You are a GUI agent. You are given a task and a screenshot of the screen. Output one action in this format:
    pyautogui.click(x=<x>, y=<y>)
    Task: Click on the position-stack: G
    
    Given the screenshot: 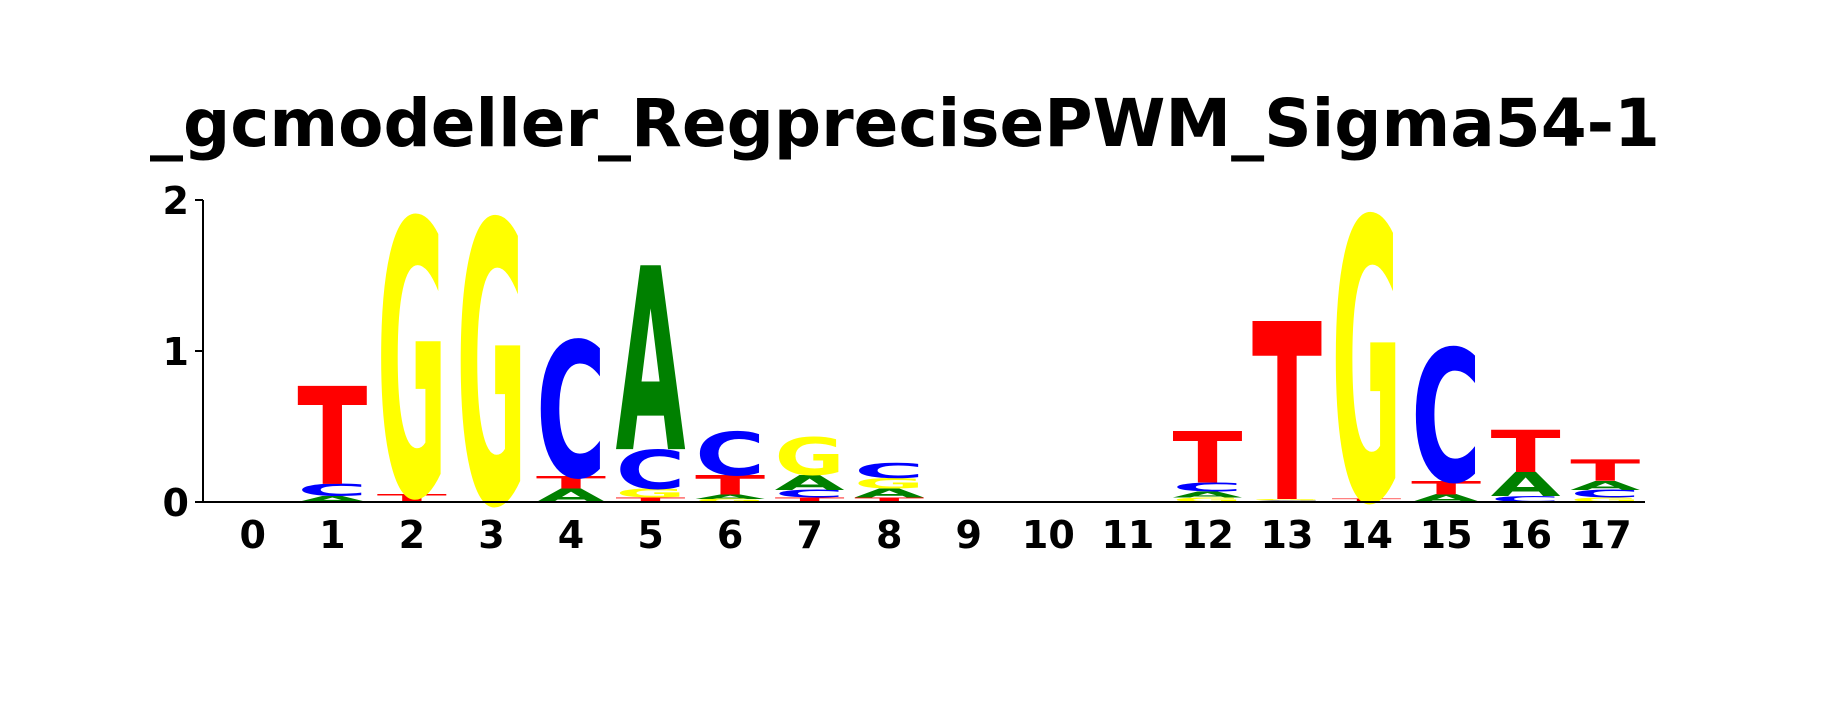 What is the action you would take?
    pyautogui.click(x=491, y=369)
    